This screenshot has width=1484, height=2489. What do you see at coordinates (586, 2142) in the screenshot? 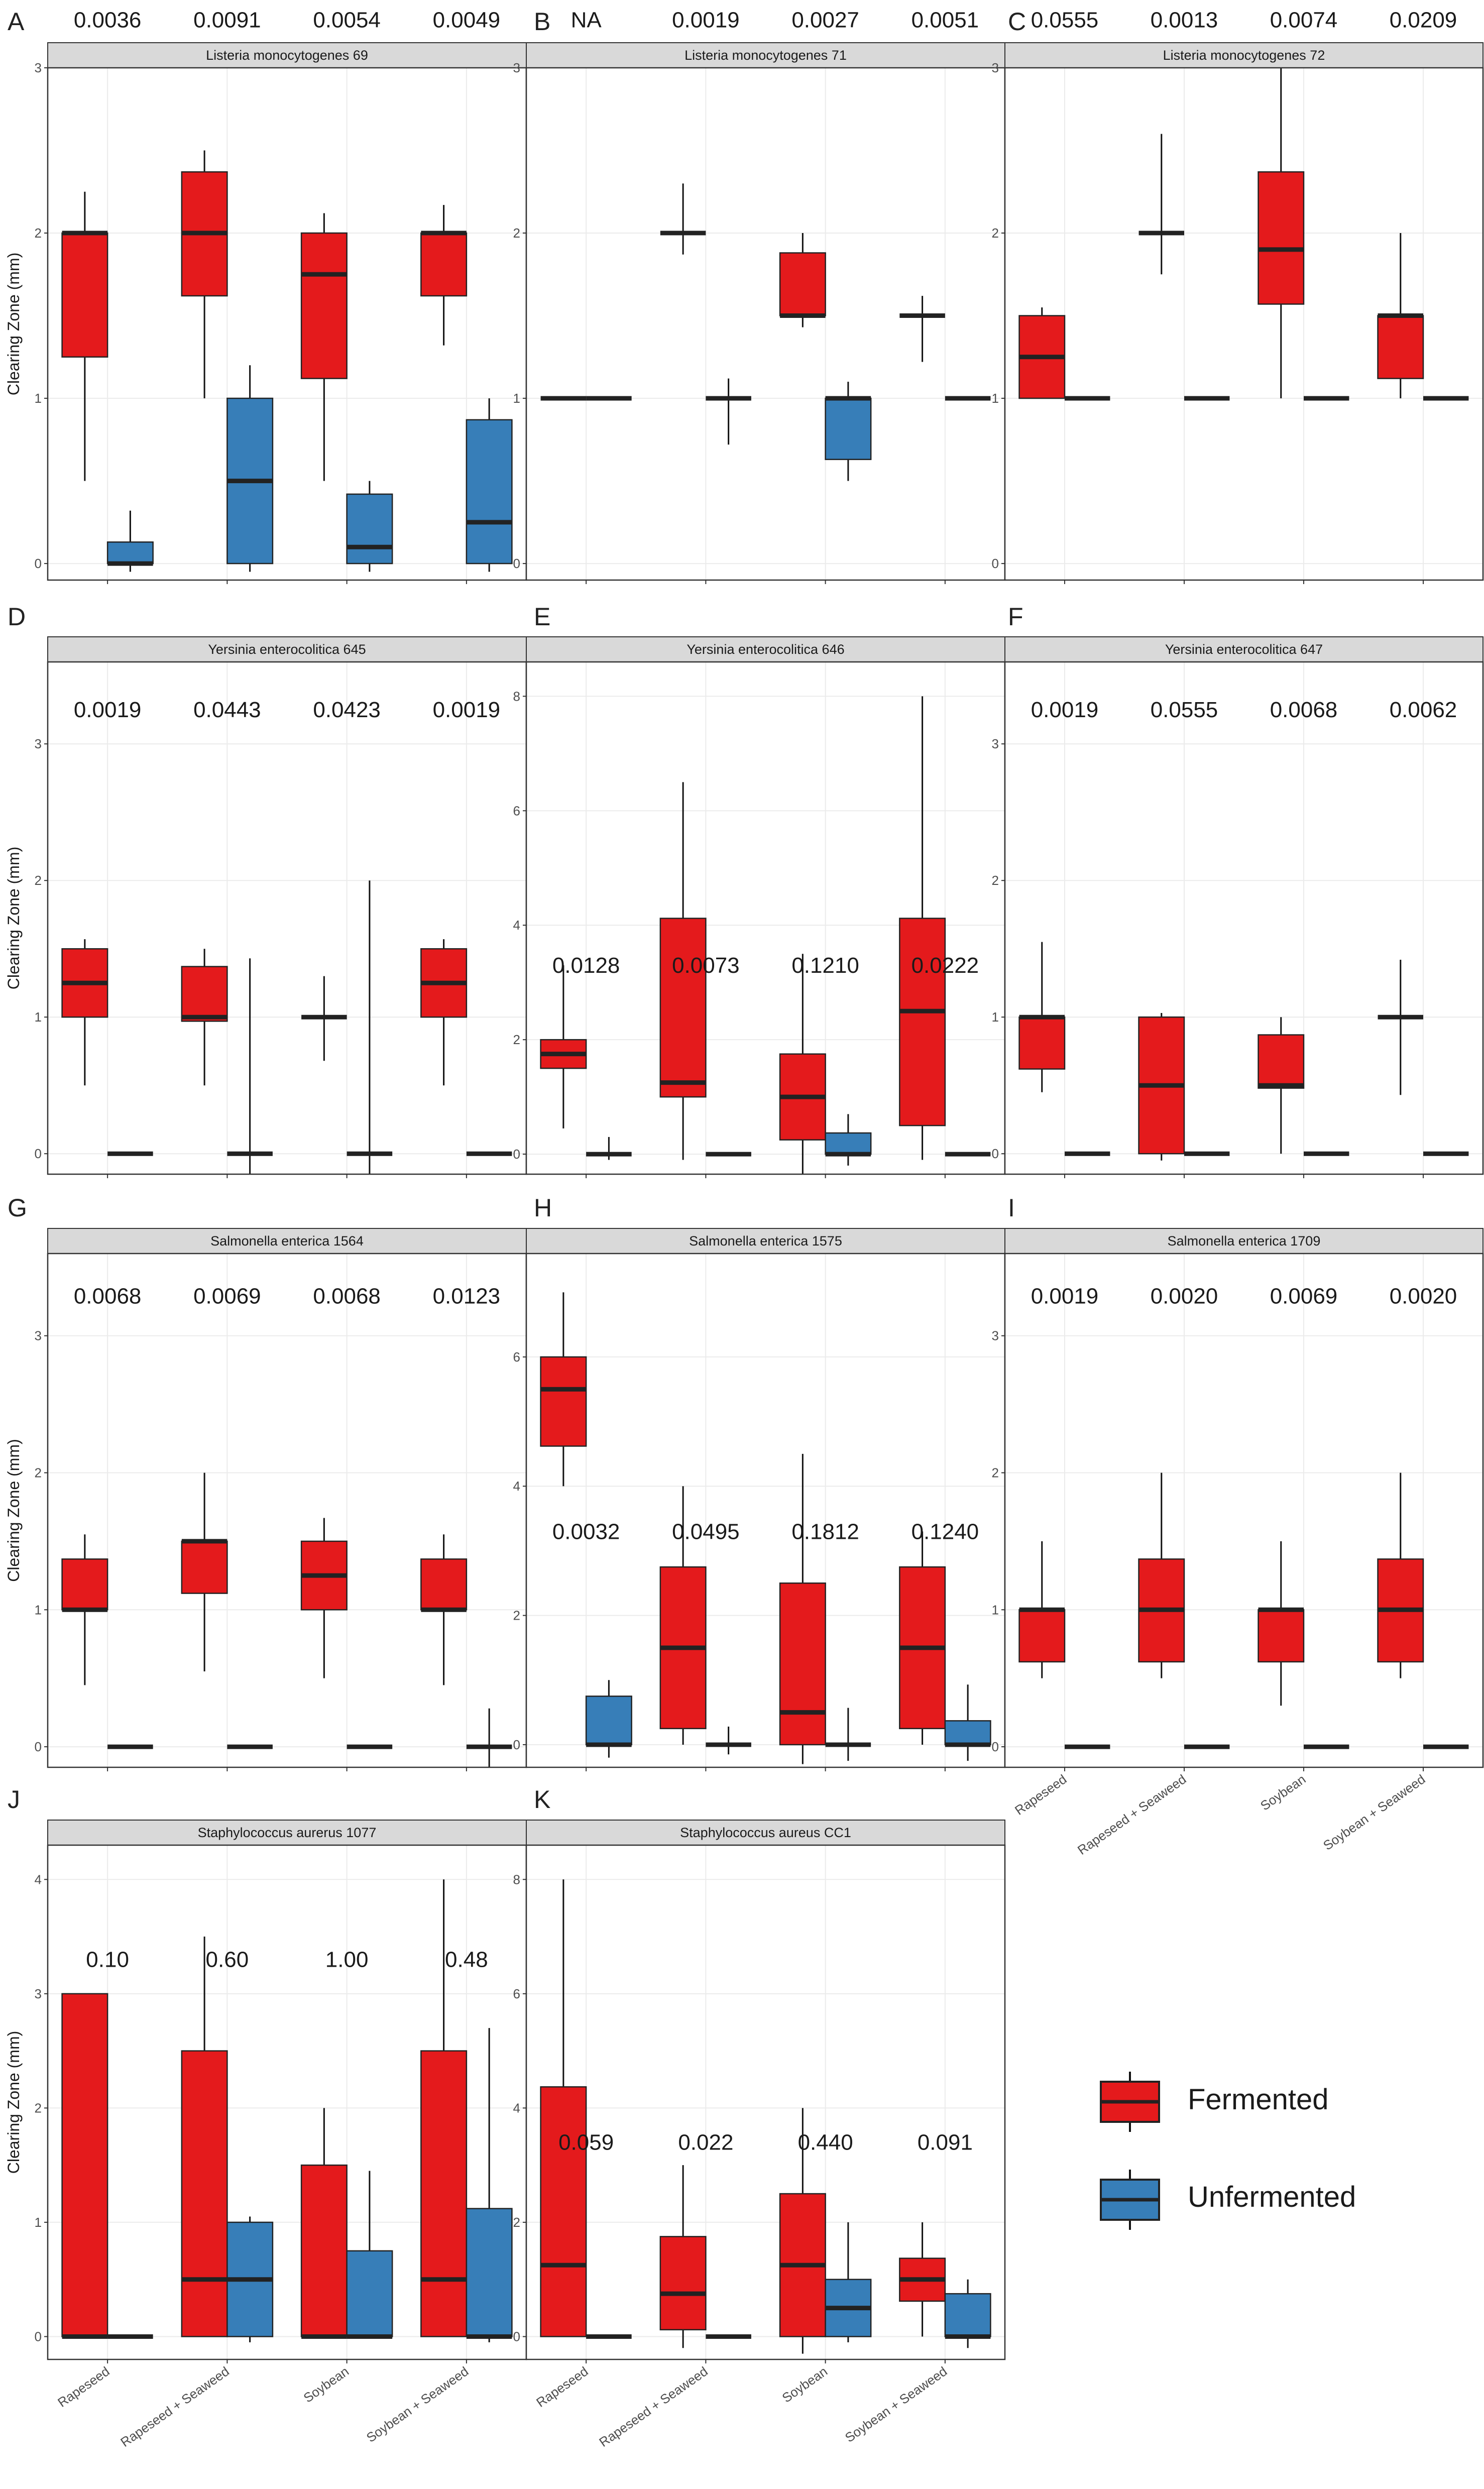
I see `p-value-label: 0.059` at bounding box center [586, 2142].